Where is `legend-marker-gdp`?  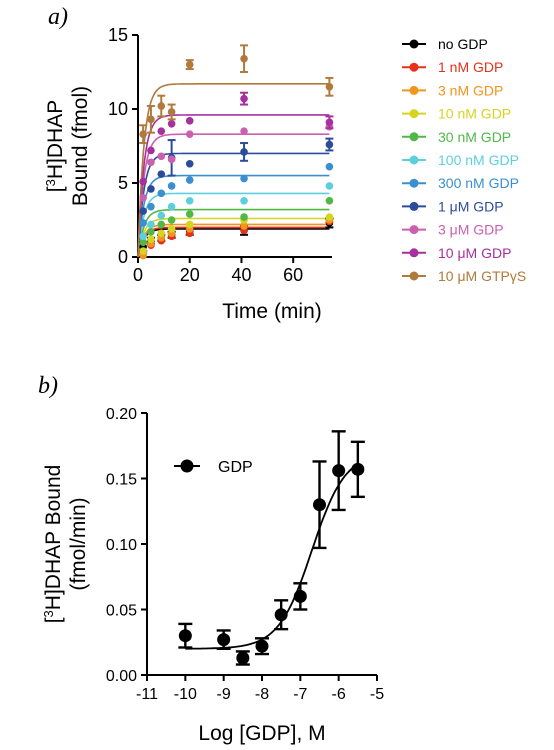 legend-marker-gdp is located at coordinates (187, 466).